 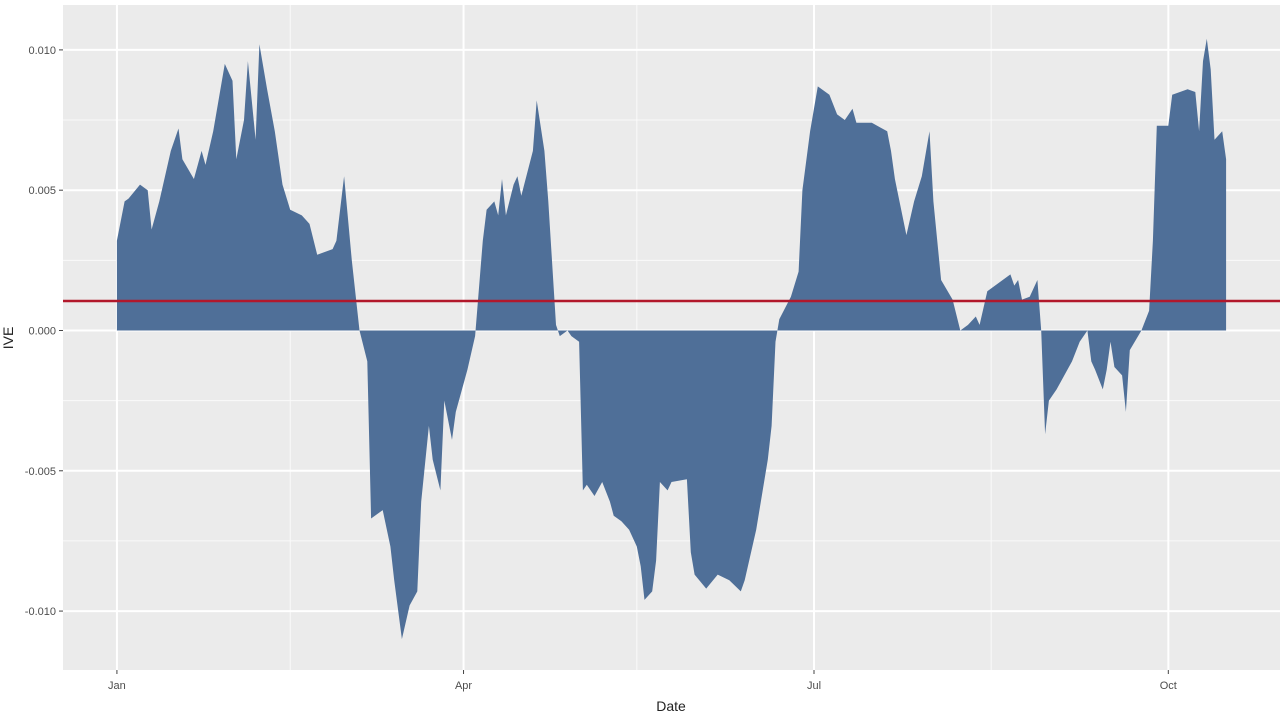 What do you see at coordinates (40, 612) in the screenshot?
I see `y-tick-label: -0.010` at bounding box center [40, 612].